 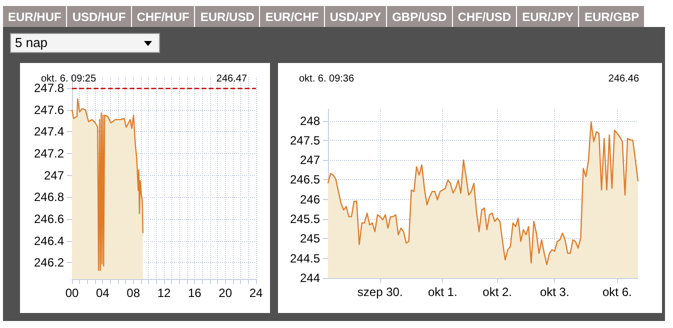 What do you see at coordinates (133, 293) in the screenshot?
I see `x-tick-label: 08` at bounding box center [133, 293].